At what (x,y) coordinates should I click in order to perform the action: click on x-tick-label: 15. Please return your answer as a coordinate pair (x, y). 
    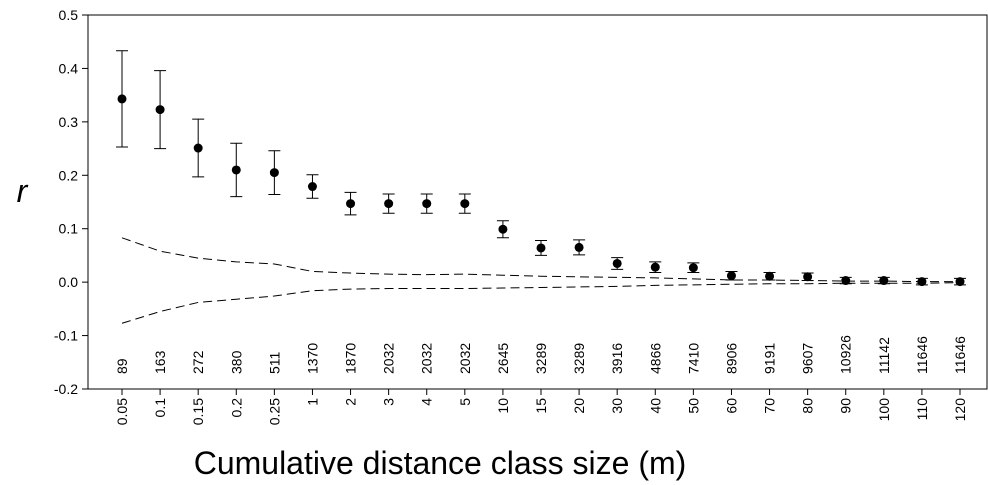
    Looking at the image, I should click on (541, 406).